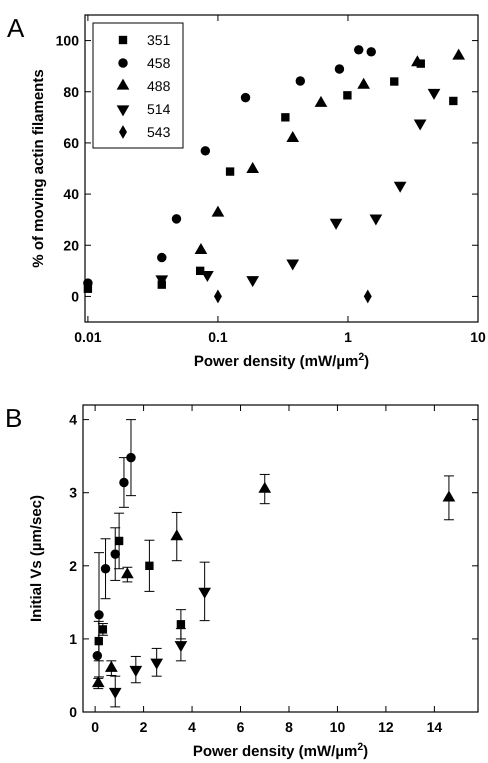  I want to click on y-tick-label: 3, so click(73, 492).